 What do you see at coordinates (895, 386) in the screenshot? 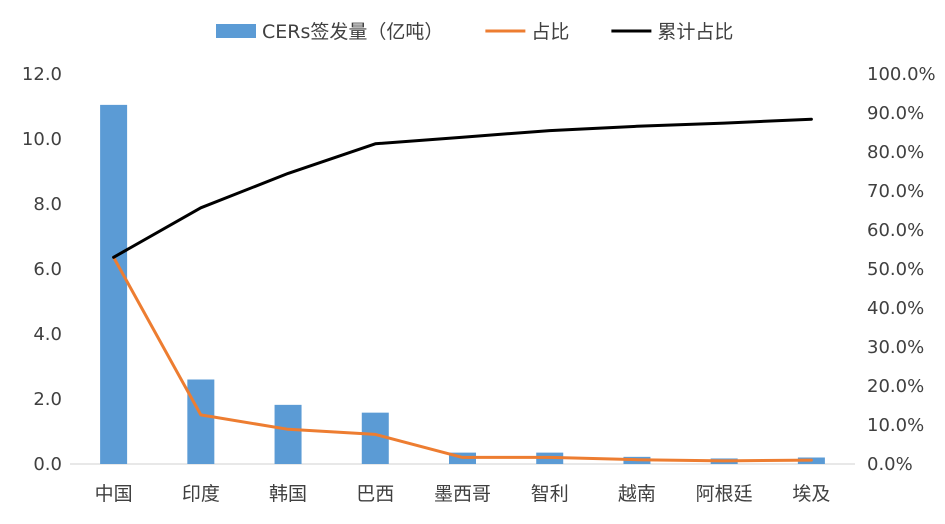
I see `y-right-tick-label: 20.0%` at bounding box center [895, 386].